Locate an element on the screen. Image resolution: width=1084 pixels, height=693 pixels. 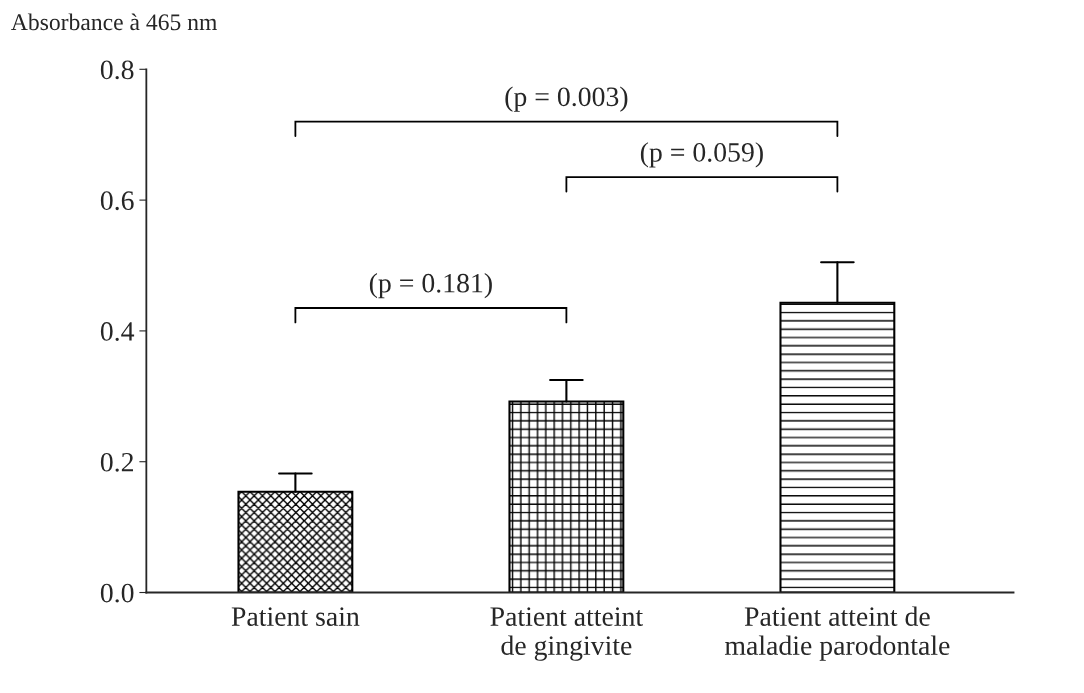
annotation: (p = 0.059) is located at coordinates (701, 155).